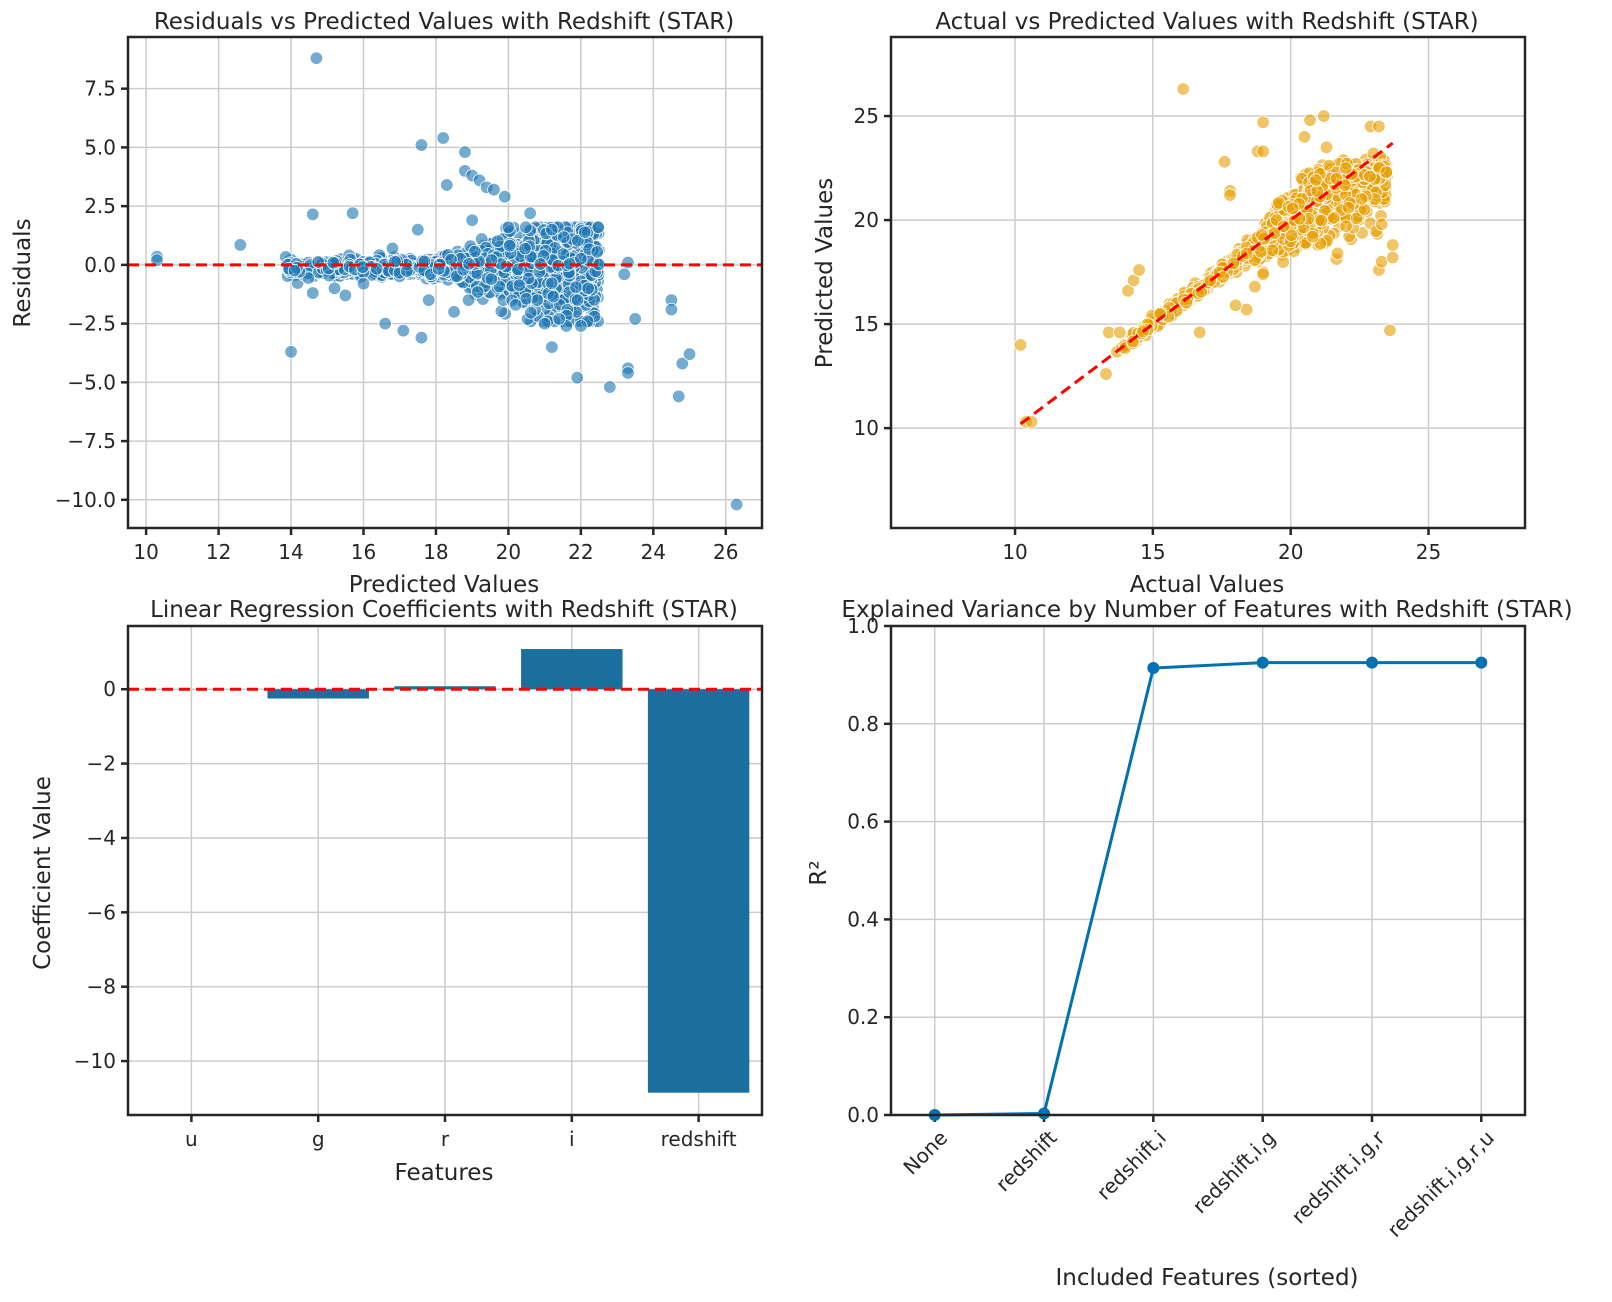  I want to click on chart4-line, so click(1208, 889).